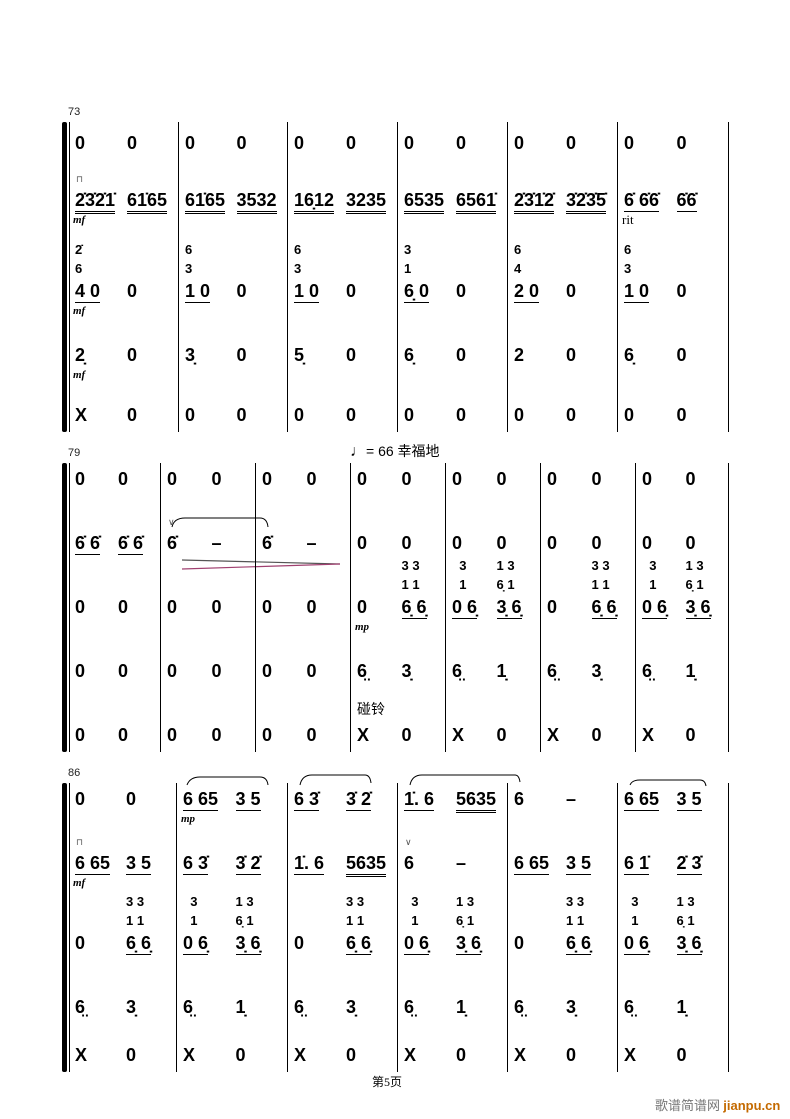 This screenshot has width=790, height=1119. What do you see at coordinates (335, 780) in the screenshot?
I see `slur` at bounding box center [335, 780].